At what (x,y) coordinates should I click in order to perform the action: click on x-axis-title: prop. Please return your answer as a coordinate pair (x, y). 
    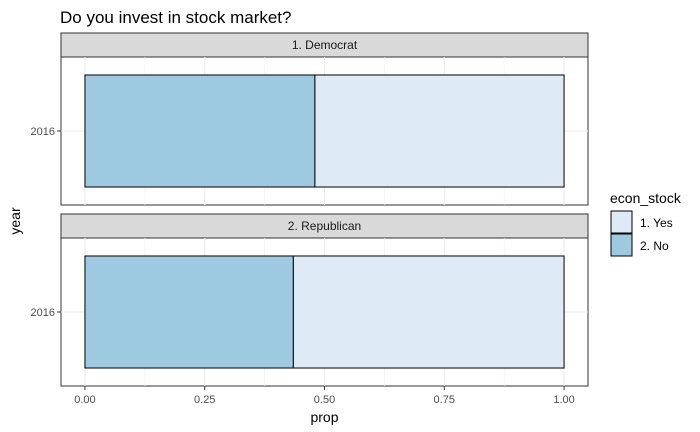
    Looking at the image, I should click on (324, 417).